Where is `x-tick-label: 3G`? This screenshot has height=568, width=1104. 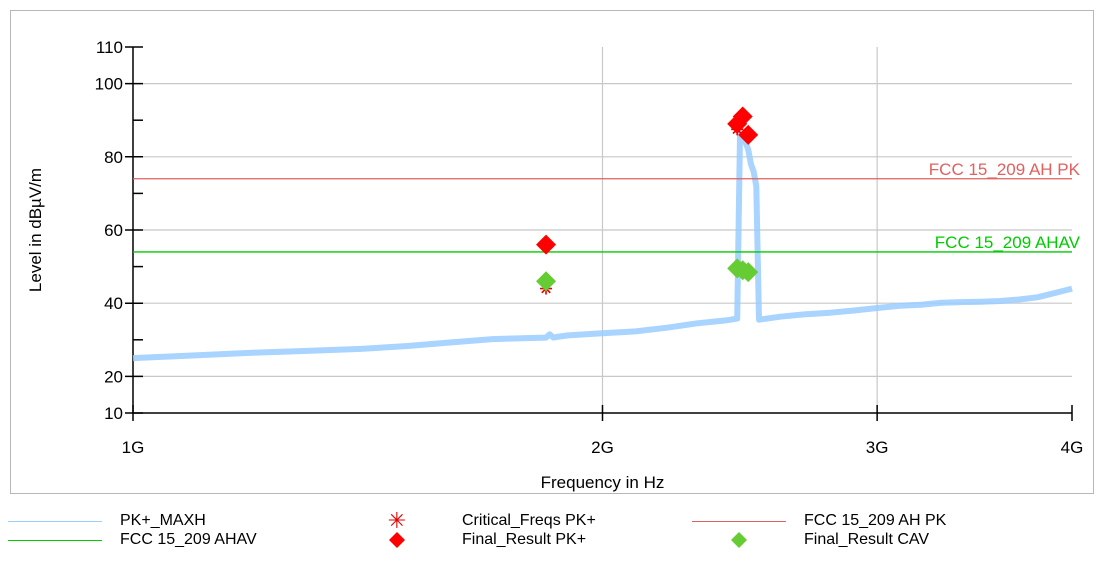 x-tick-label: 3G is located at coordinates (877, 447).